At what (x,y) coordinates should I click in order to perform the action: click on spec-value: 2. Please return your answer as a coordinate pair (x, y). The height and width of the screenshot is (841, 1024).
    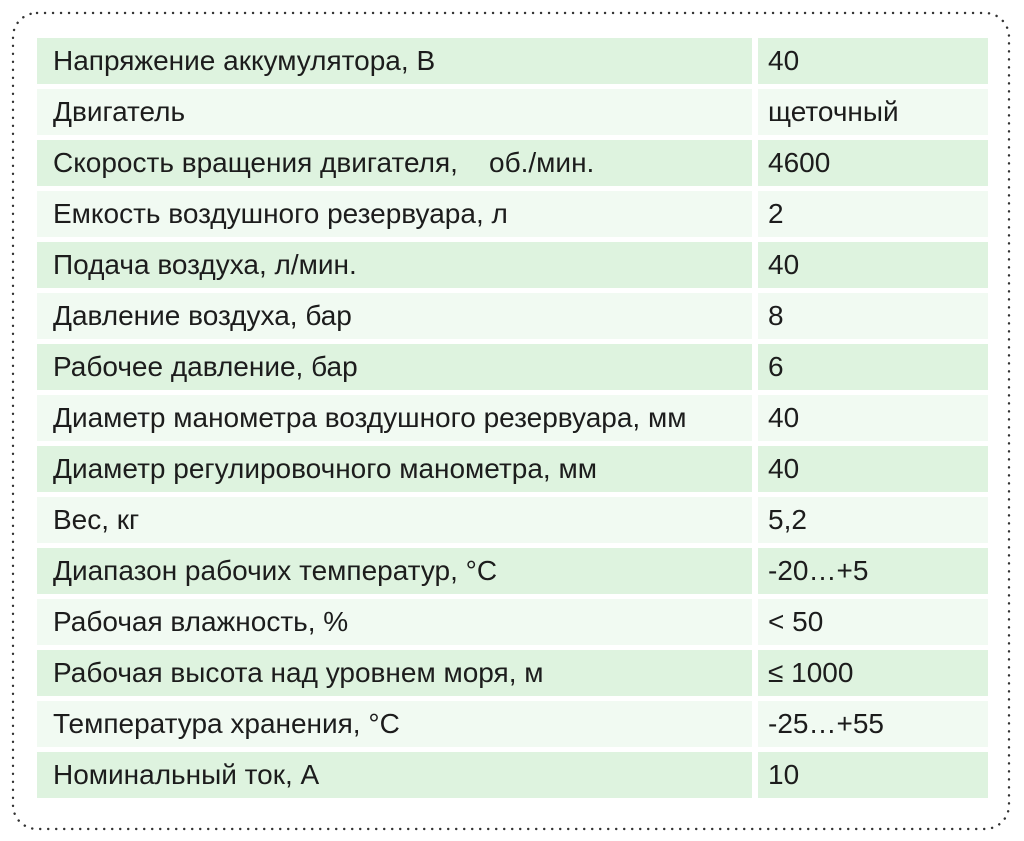
    Looking at the image, I should click on (873, 214).